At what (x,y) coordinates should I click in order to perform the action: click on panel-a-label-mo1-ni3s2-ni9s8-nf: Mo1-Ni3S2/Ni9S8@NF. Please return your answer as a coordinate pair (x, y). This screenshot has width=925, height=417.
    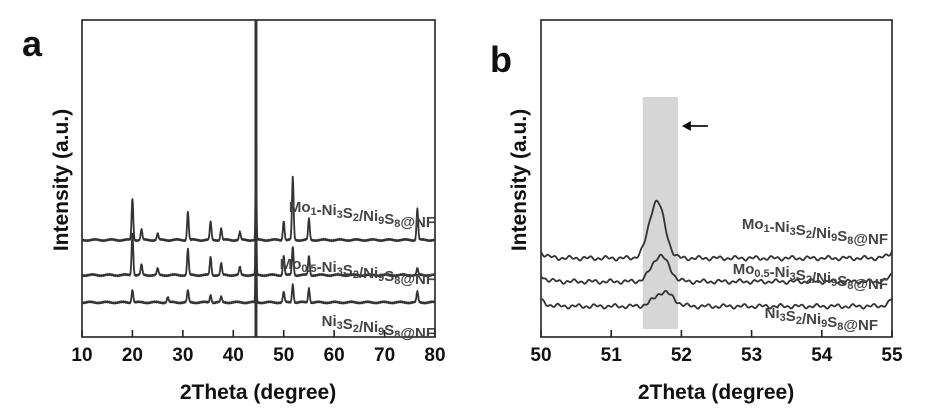
    Looking at the image, I should click on (362, 215).